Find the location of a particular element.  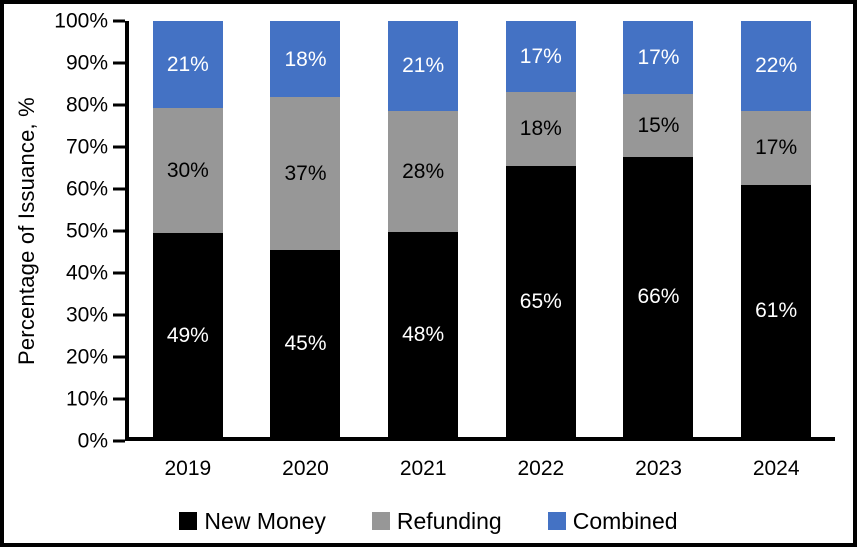

legend-swatch-refunding is located at coordinates (380, 521).